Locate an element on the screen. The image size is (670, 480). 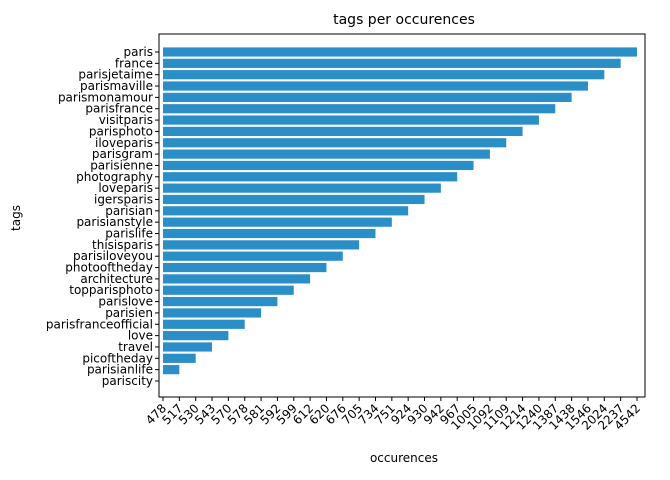
chart-title: tags per occurences is located at coordinates (404, 20).